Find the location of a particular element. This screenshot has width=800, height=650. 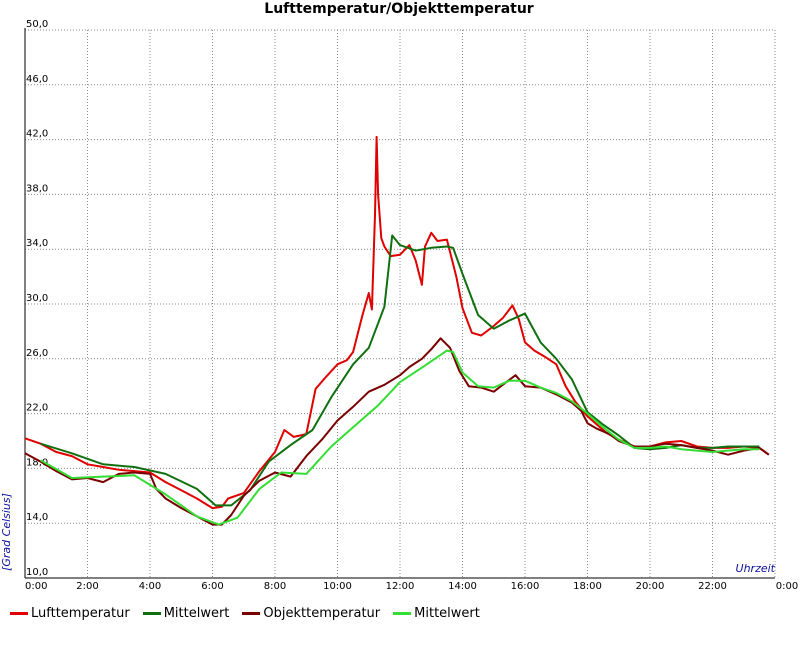

legend-item: Lufttemperatur is located at coordinates (70, 613).